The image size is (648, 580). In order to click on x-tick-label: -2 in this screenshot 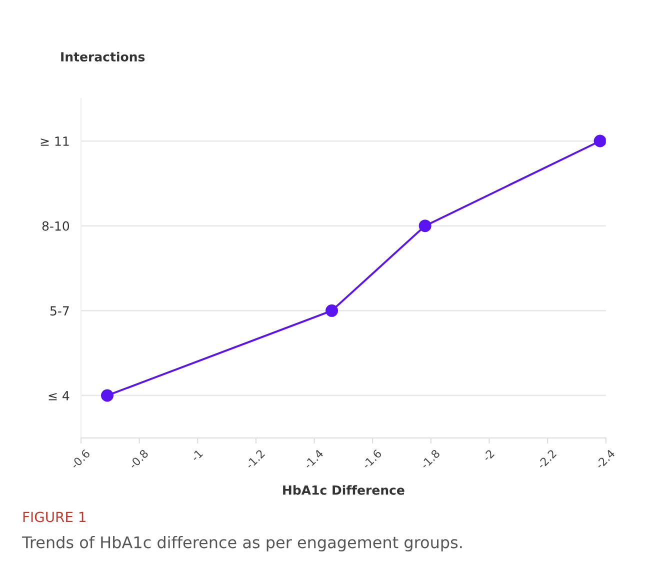, I will do `click(488, 455)`.